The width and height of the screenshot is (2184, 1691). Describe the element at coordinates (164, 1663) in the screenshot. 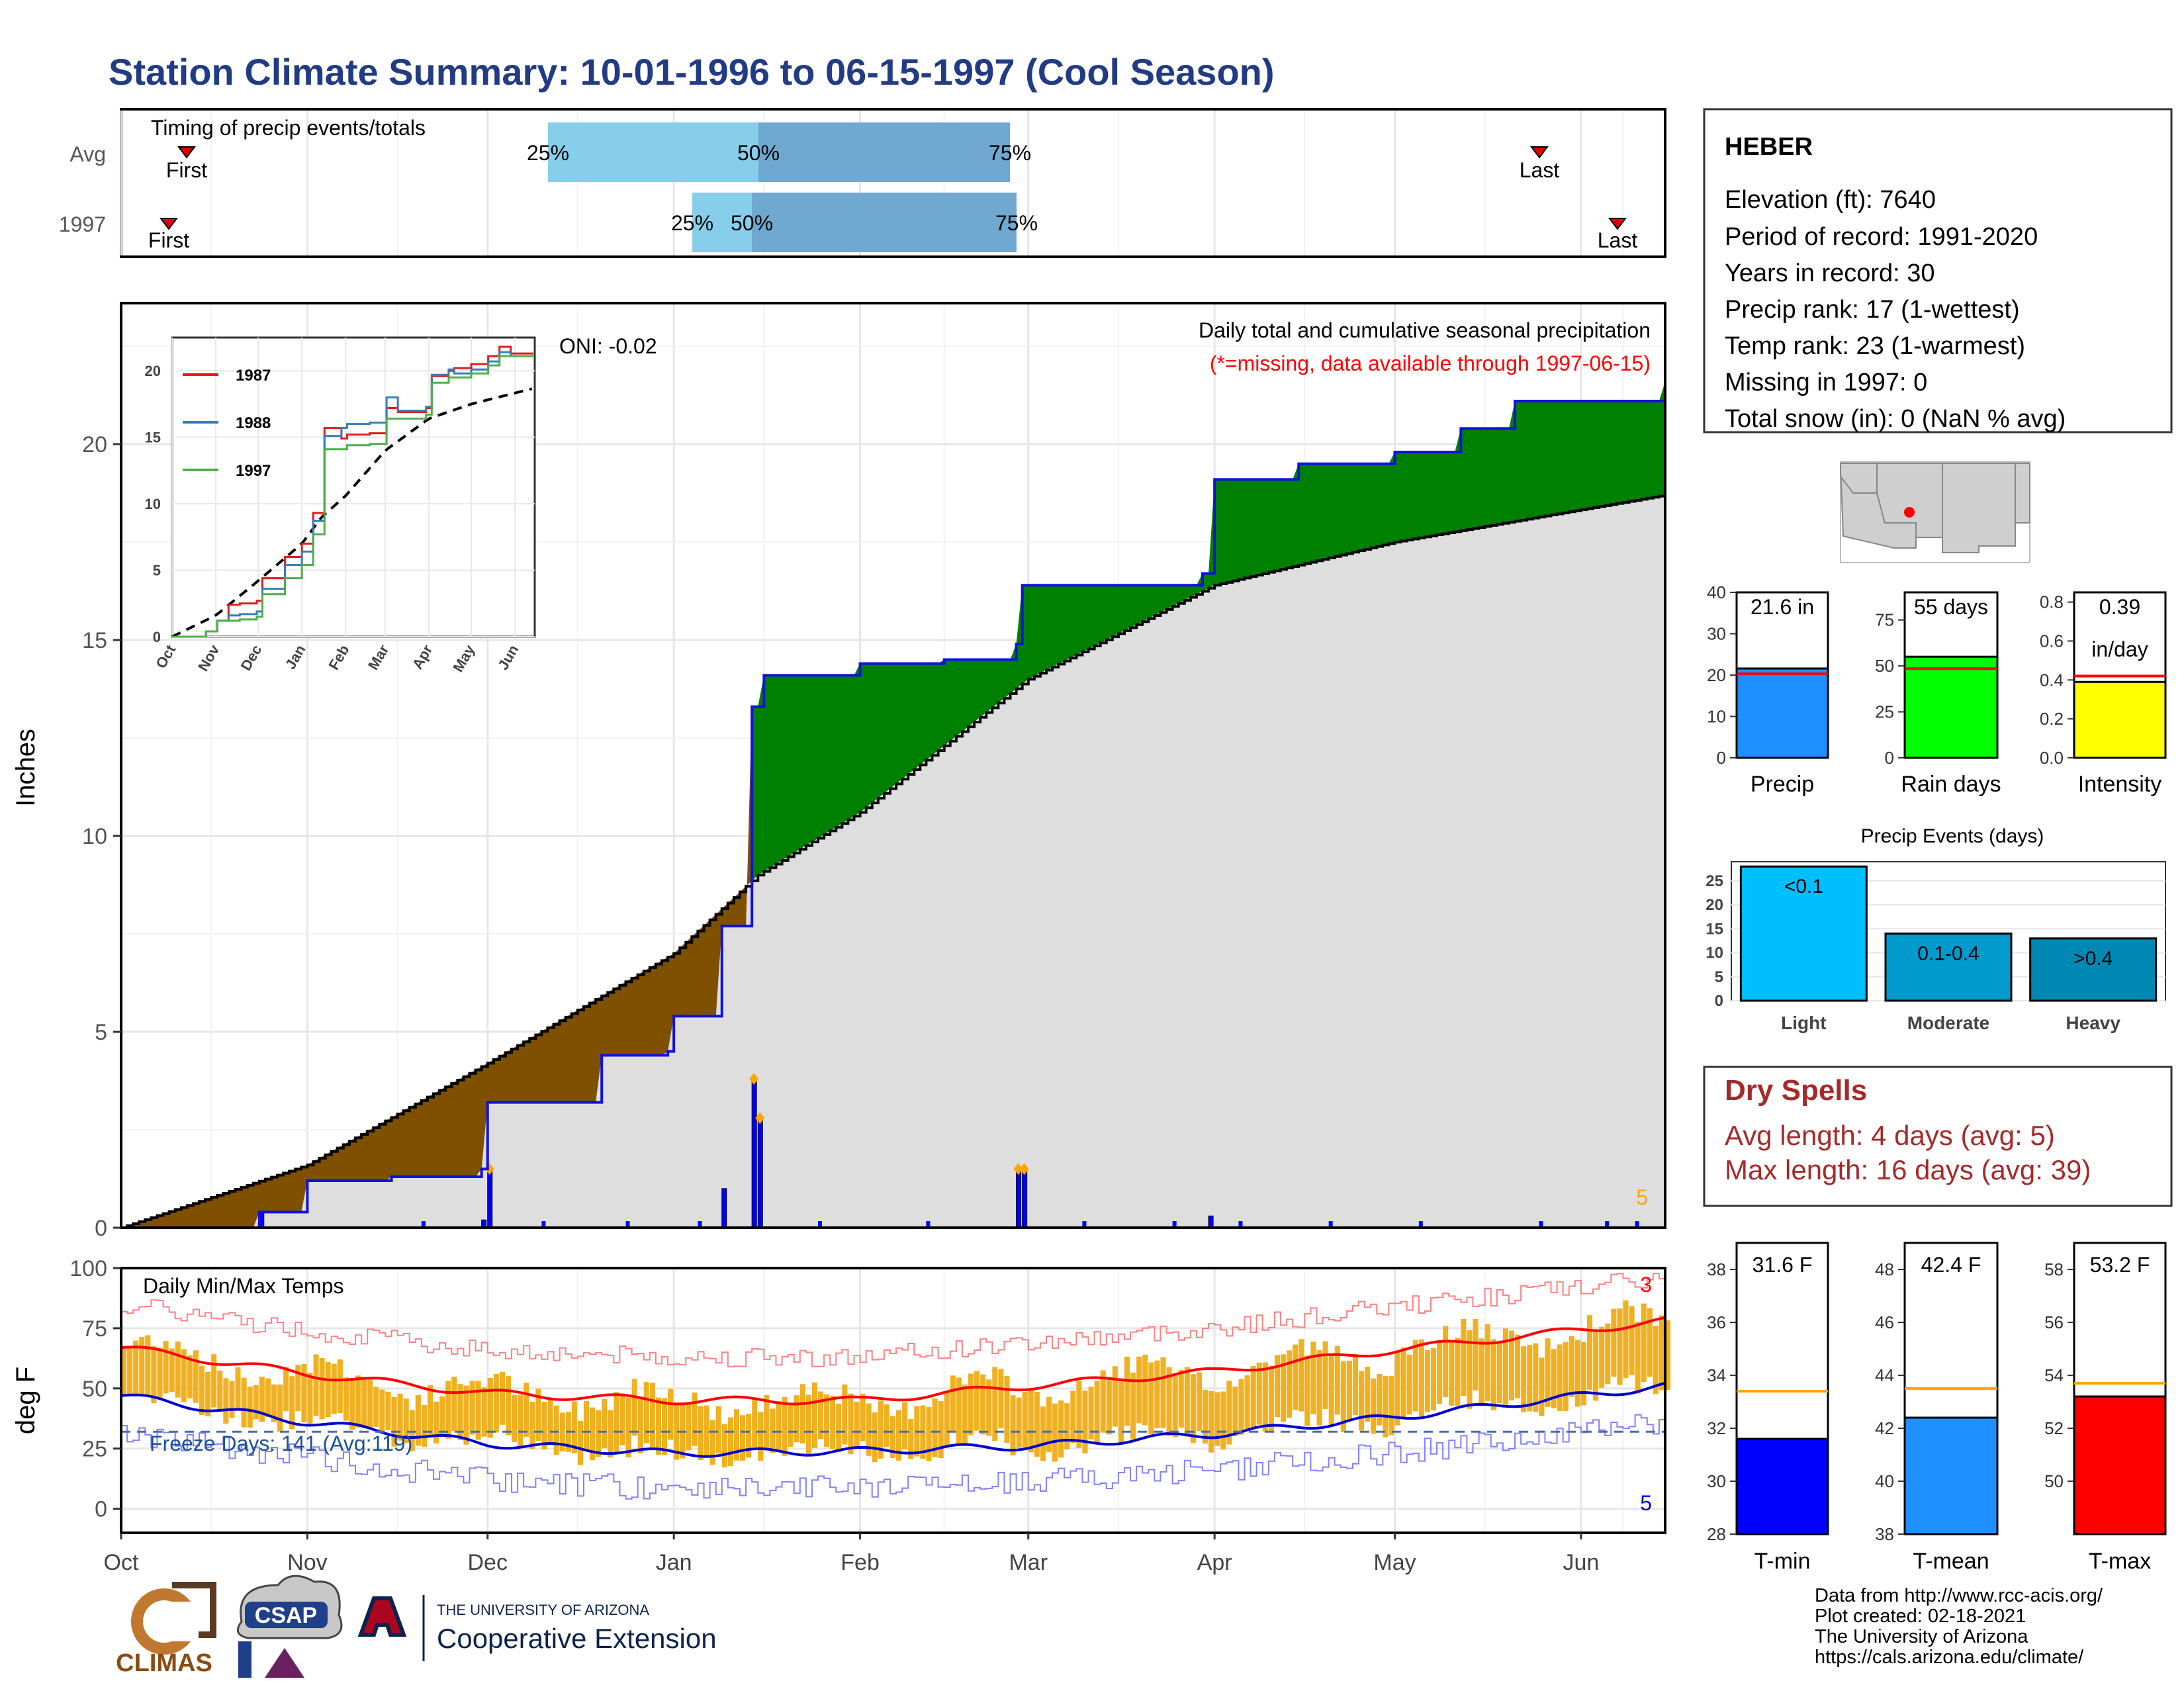

I see `climas-logo-text: CLIMAS` at that location.